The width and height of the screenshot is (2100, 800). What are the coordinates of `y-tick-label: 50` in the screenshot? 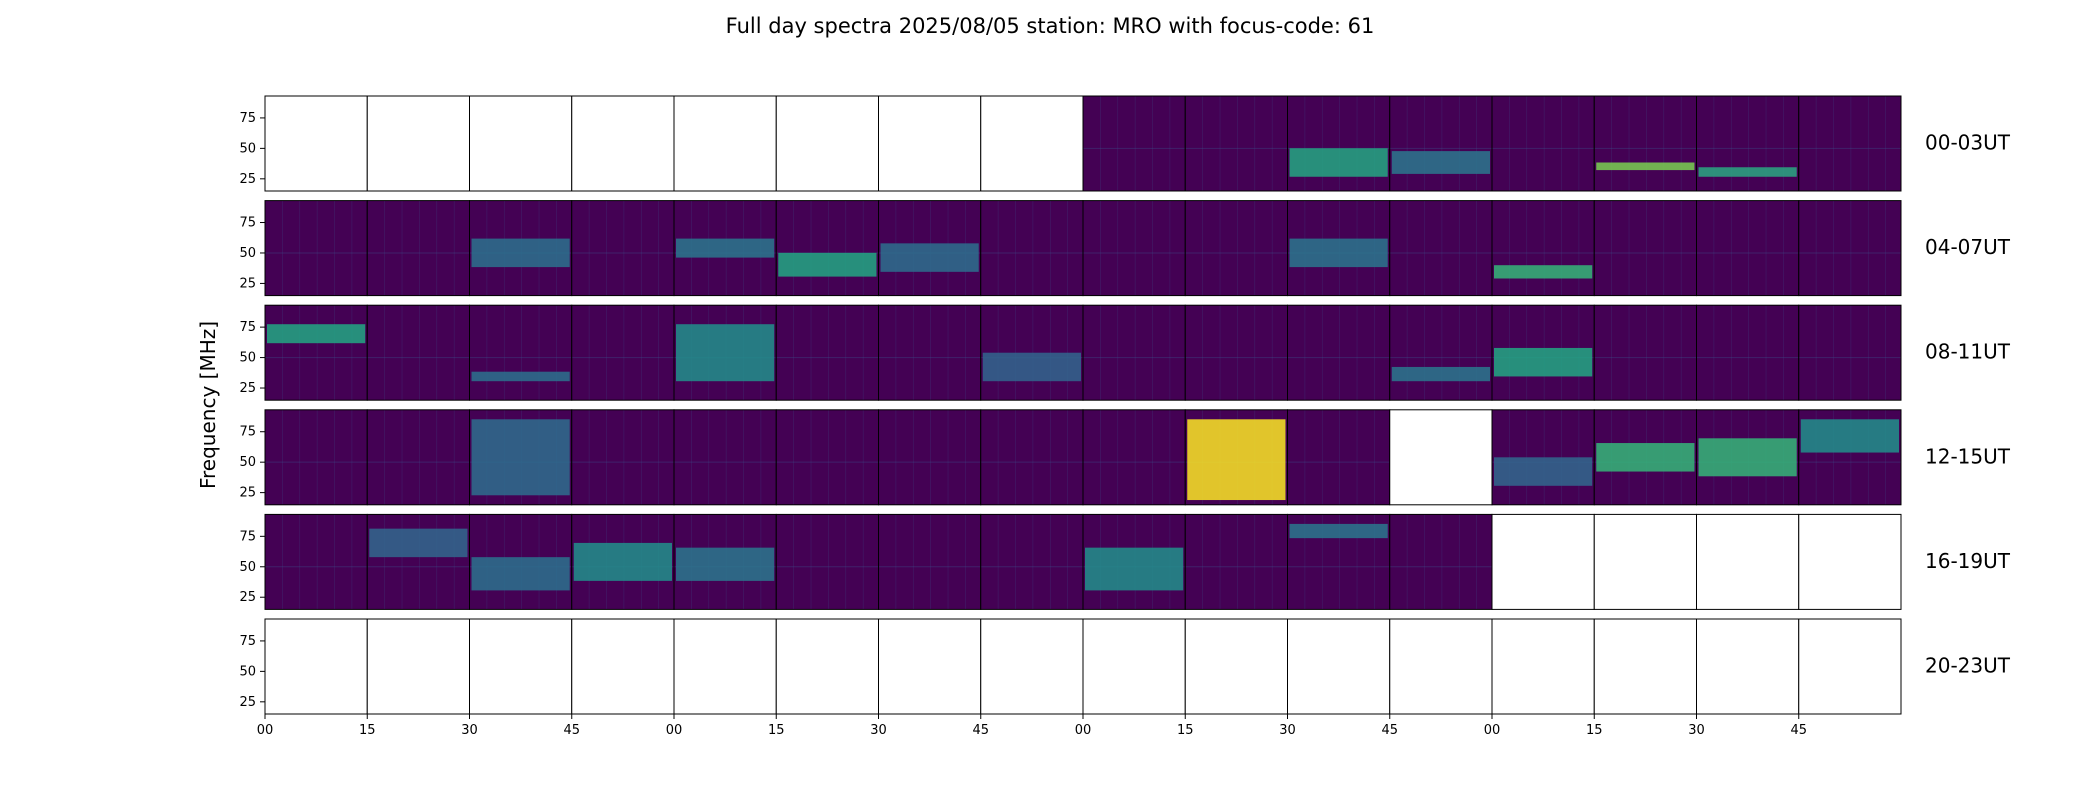 It's located at (247, 462).